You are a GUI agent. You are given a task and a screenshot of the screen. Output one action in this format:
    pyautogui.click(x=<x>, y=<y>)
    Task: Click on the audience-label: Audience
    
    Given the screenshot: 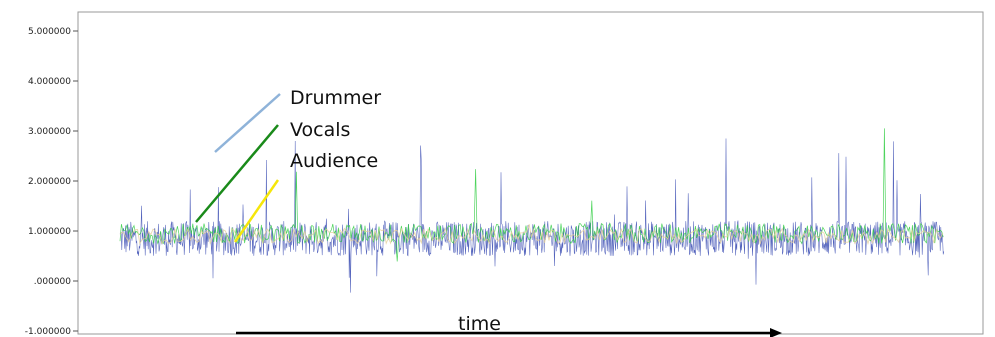 What is the action you would take?
    pyautogui.click(x=334, y=161)
    